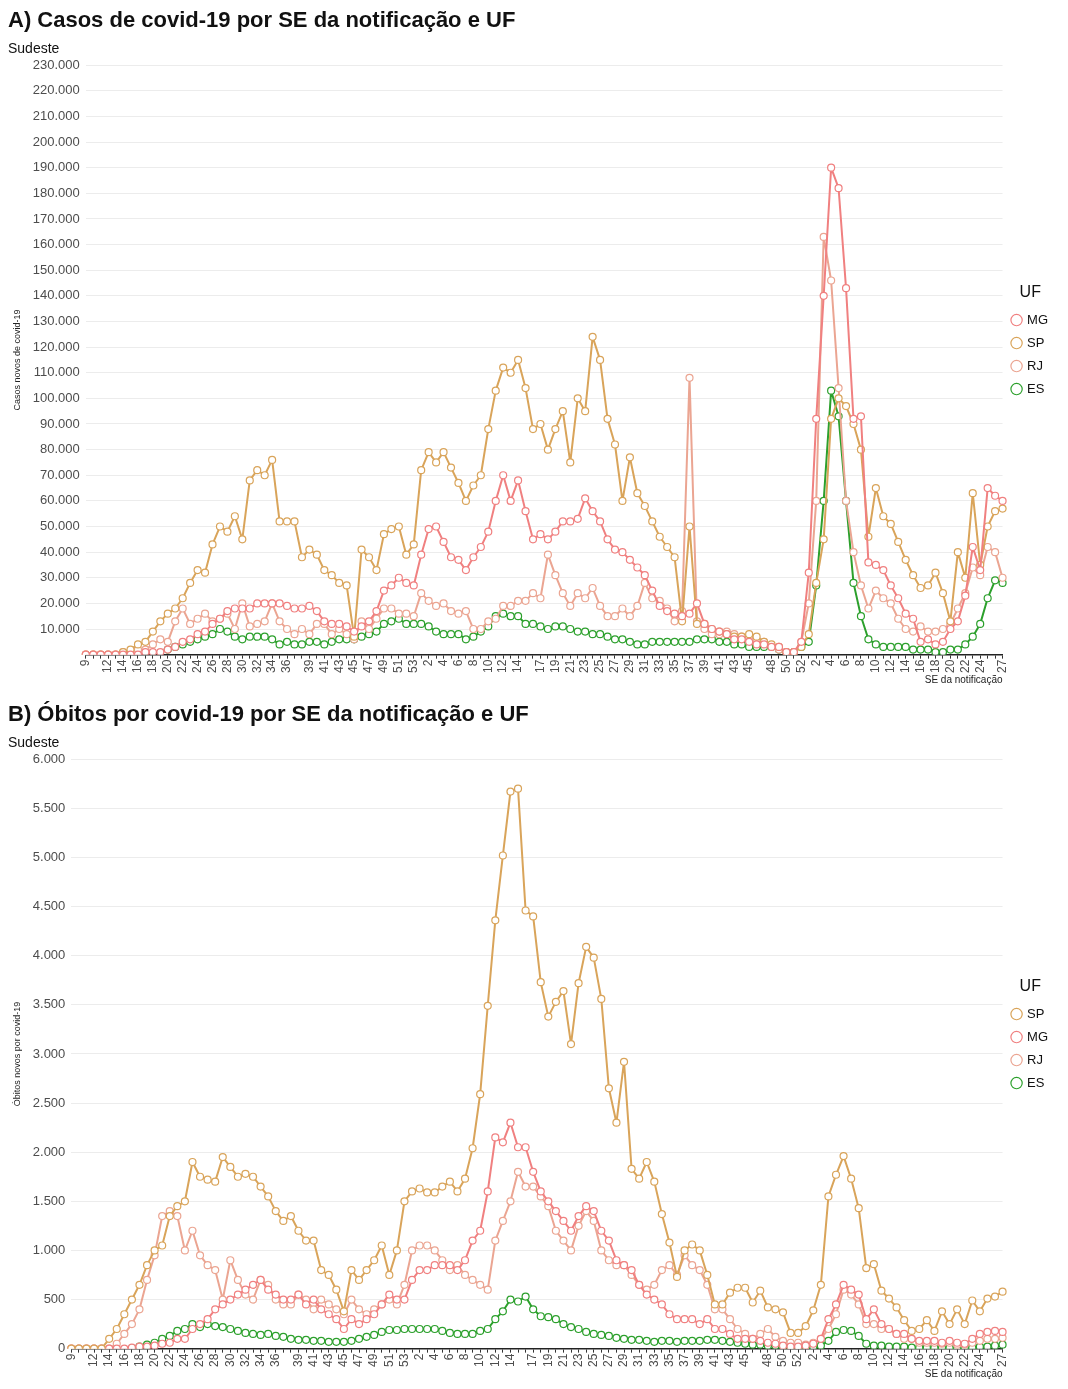 This screenshot has height=1389, width=1068. Describe the element at coordinates (49, 1151) in the screenshot. I see `y-tick-label: 2.000` at that location.